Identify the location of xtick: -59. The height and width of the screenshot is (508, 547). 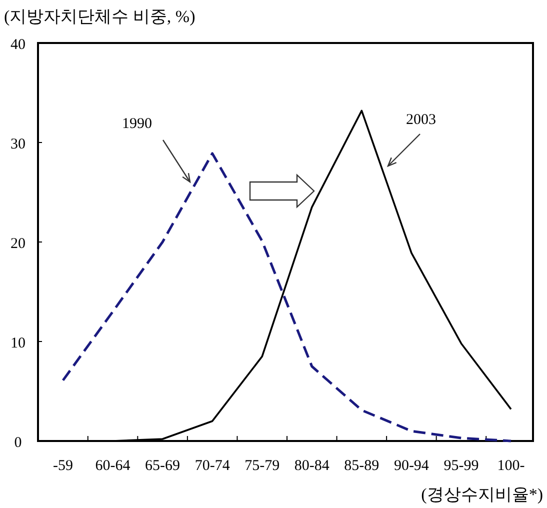
(63, 466).